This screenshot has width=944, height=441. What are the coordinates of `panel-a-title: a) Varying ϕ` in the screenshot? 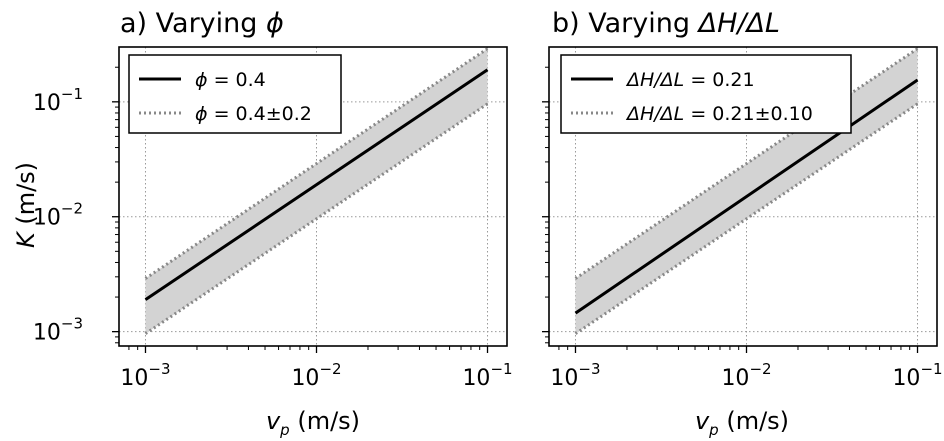 It's located at (202, 23).